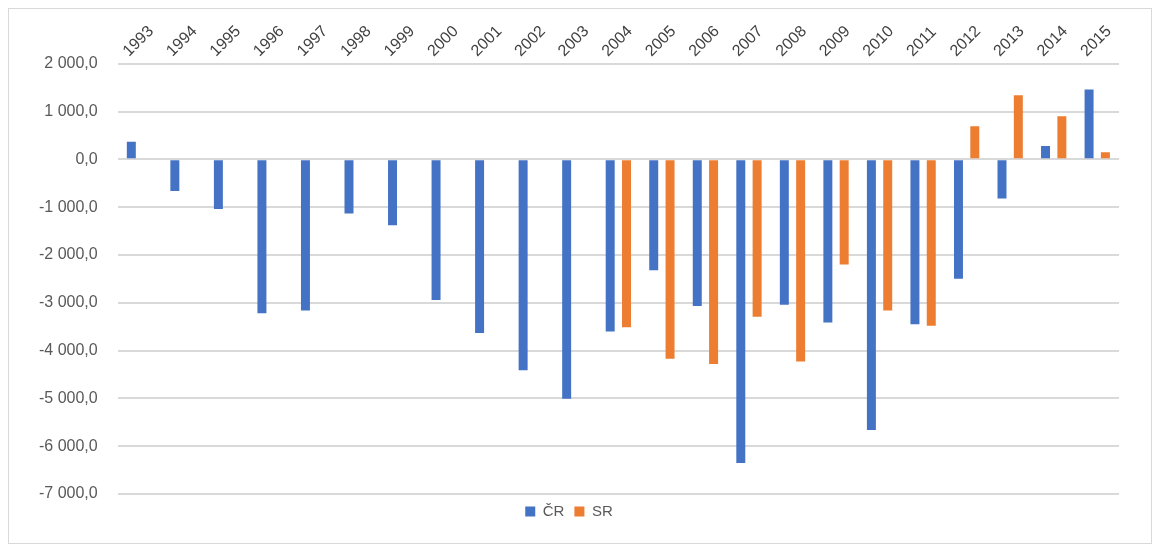 Image resolution: width=1163 pixels, height=552 pixels. What do you see at coordinates (602, 510) in the screenshot?
I see `legend-label: SR` at bounding box center [602, 510].